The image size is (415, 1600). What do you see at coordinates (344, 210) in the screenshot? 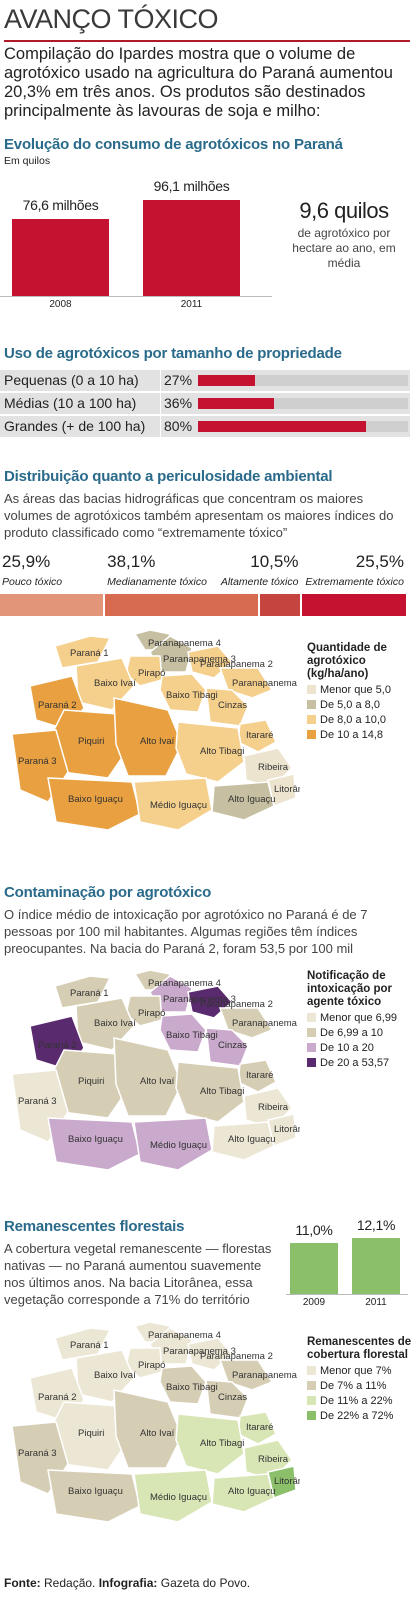
I see `per-hectare-value: 9,6 quilos` at bounding box center [344, 210].